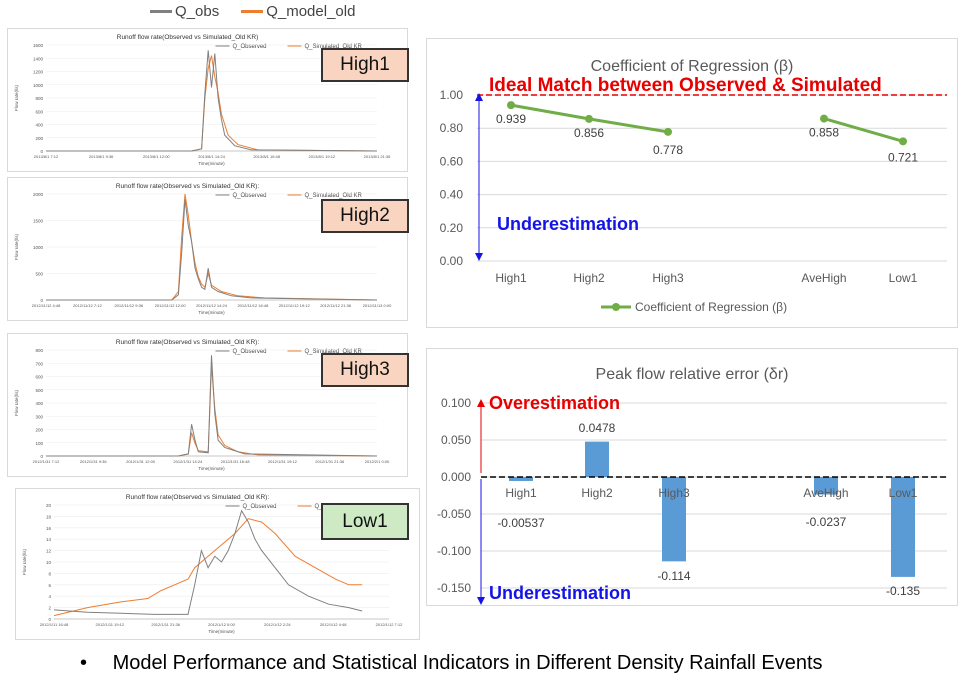 Image resolution: width=964 pixels, height=684 pixels. Describe the element at coordinates (110, 624) in the screenshot. I see `hydro-x-tick: 2012/1/11 19:12` at that location.